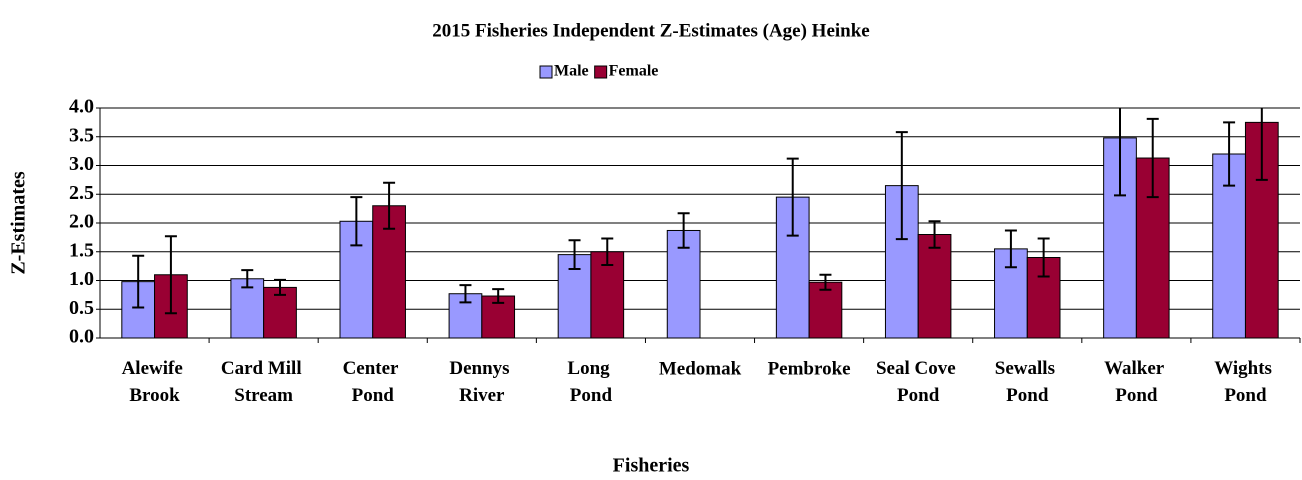  What do you see at coordinates (81, 308) in the screenshot?
I see `y-tick-label: 0.5` at bounding box center [81, 308].